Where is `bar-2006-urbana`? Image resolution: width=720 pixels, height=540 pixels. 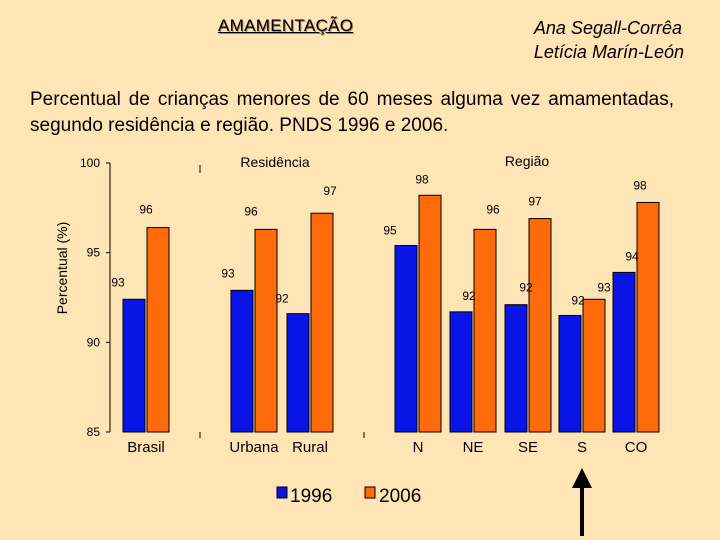 bar-2006-urbana is located at coordinates (266, 330).